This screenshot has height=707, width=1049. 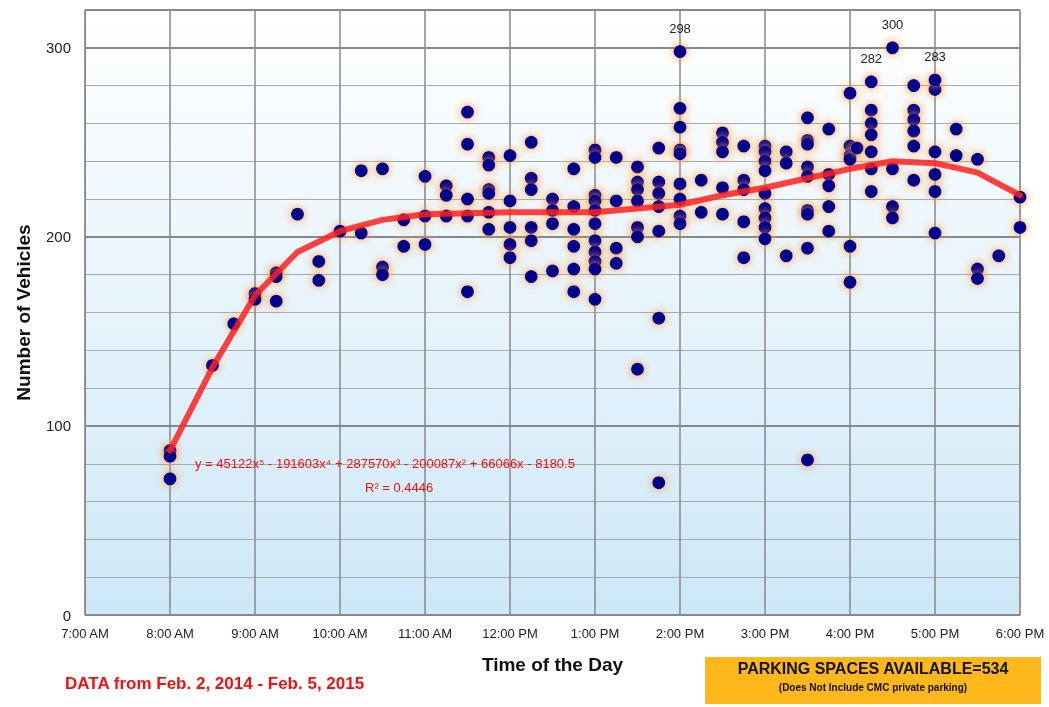 I want to click on x-tick-label: 3:00 PM, so click(x=765, y=633).